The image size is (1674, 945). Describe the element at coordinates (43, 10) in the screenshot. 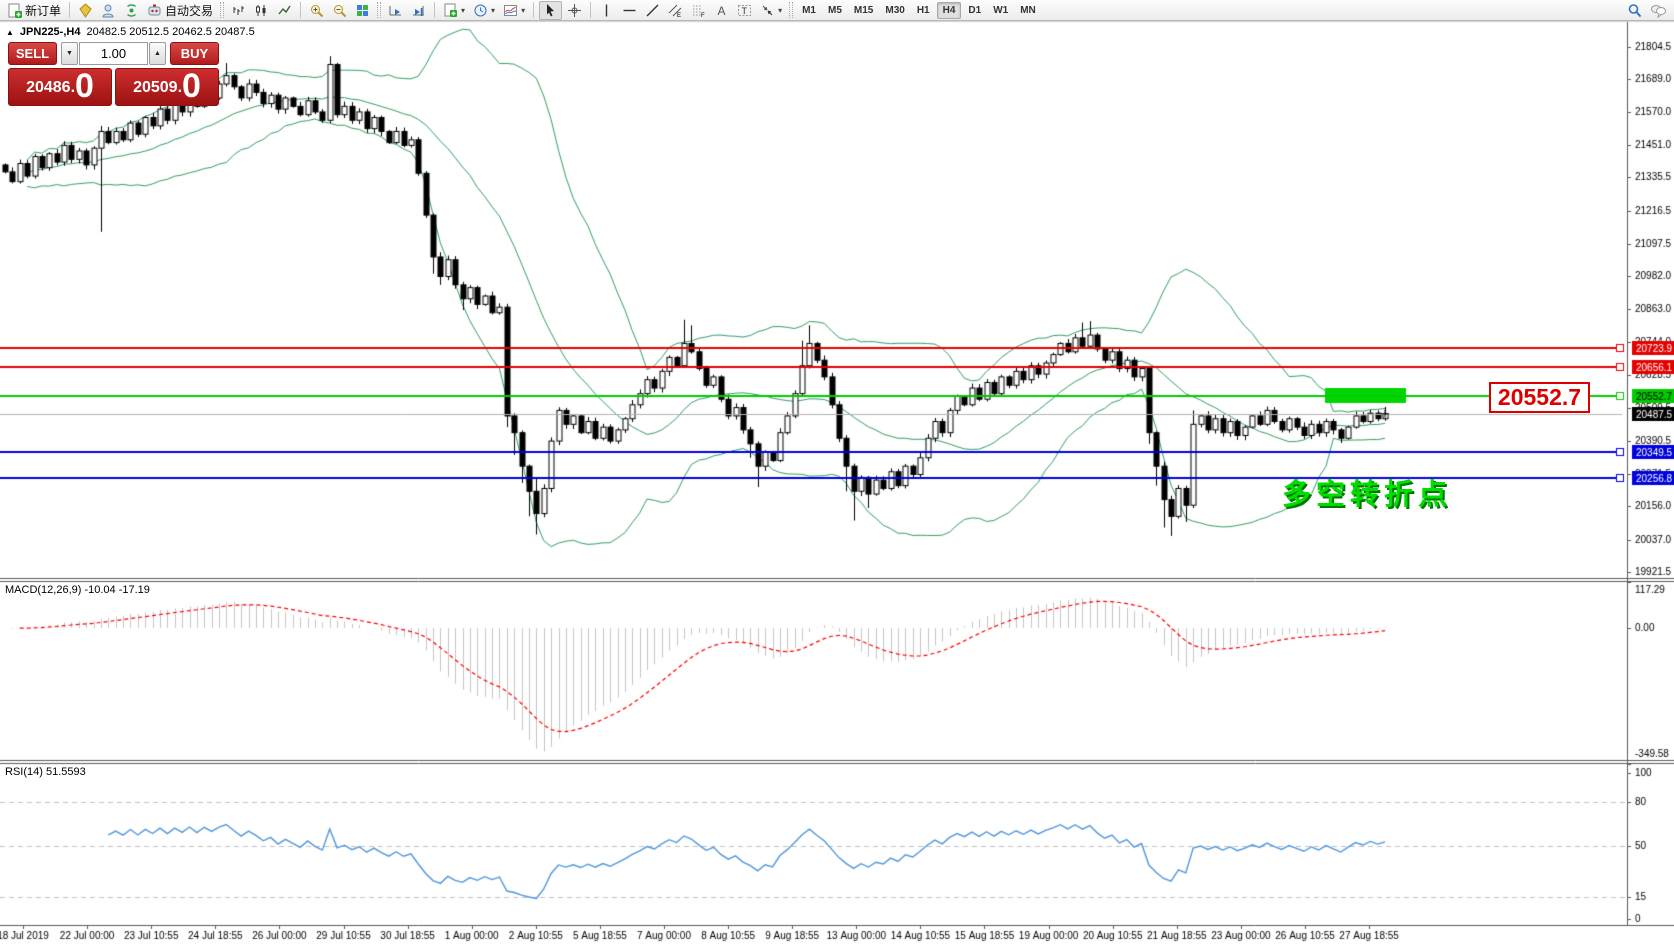

I see `new-order-label: 新订单` at that location.